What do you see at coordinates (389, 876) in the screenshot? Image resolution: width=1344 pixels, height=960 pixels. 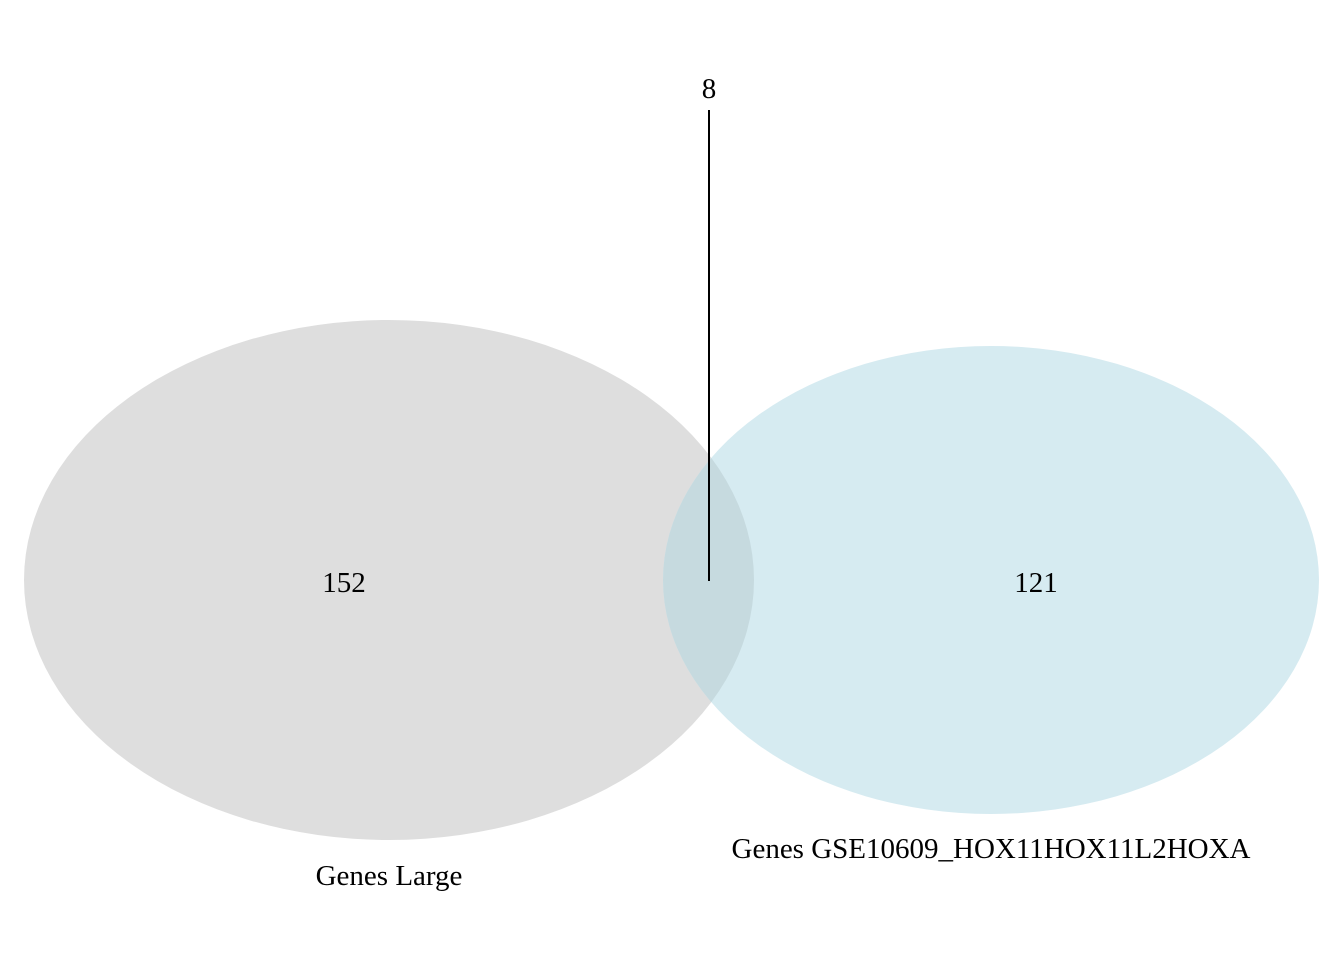 I see `set-label-genes-large: Genes Large` at bounding box center [389, 876].